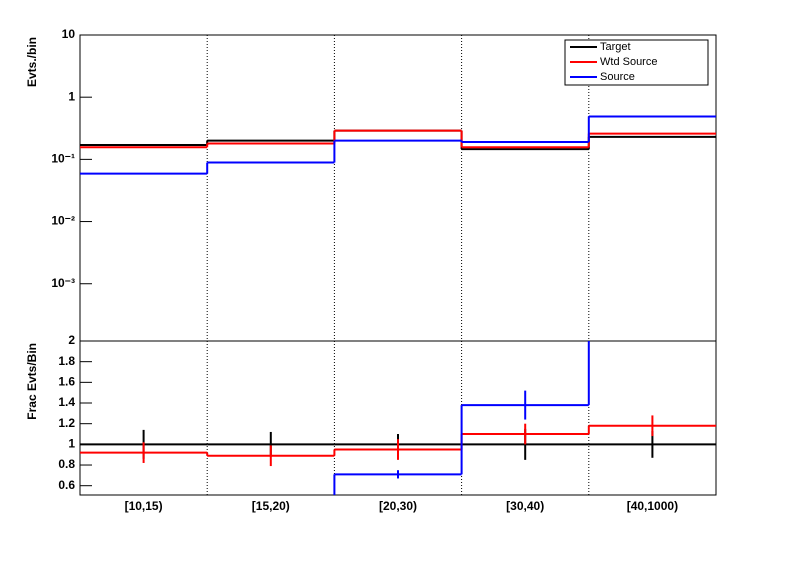 This screenshot has width=796, height=572. I want to click on x-tick-label: [40,1000), so click(652, 506).